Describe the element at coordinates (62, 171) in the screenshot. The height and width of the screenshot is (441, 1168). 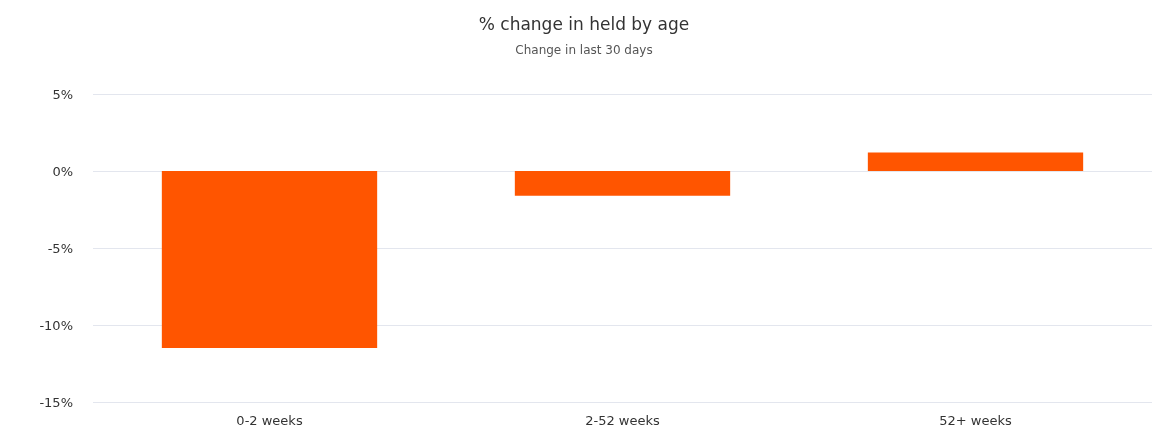
I see `y-tick-label: 0%` at that location.